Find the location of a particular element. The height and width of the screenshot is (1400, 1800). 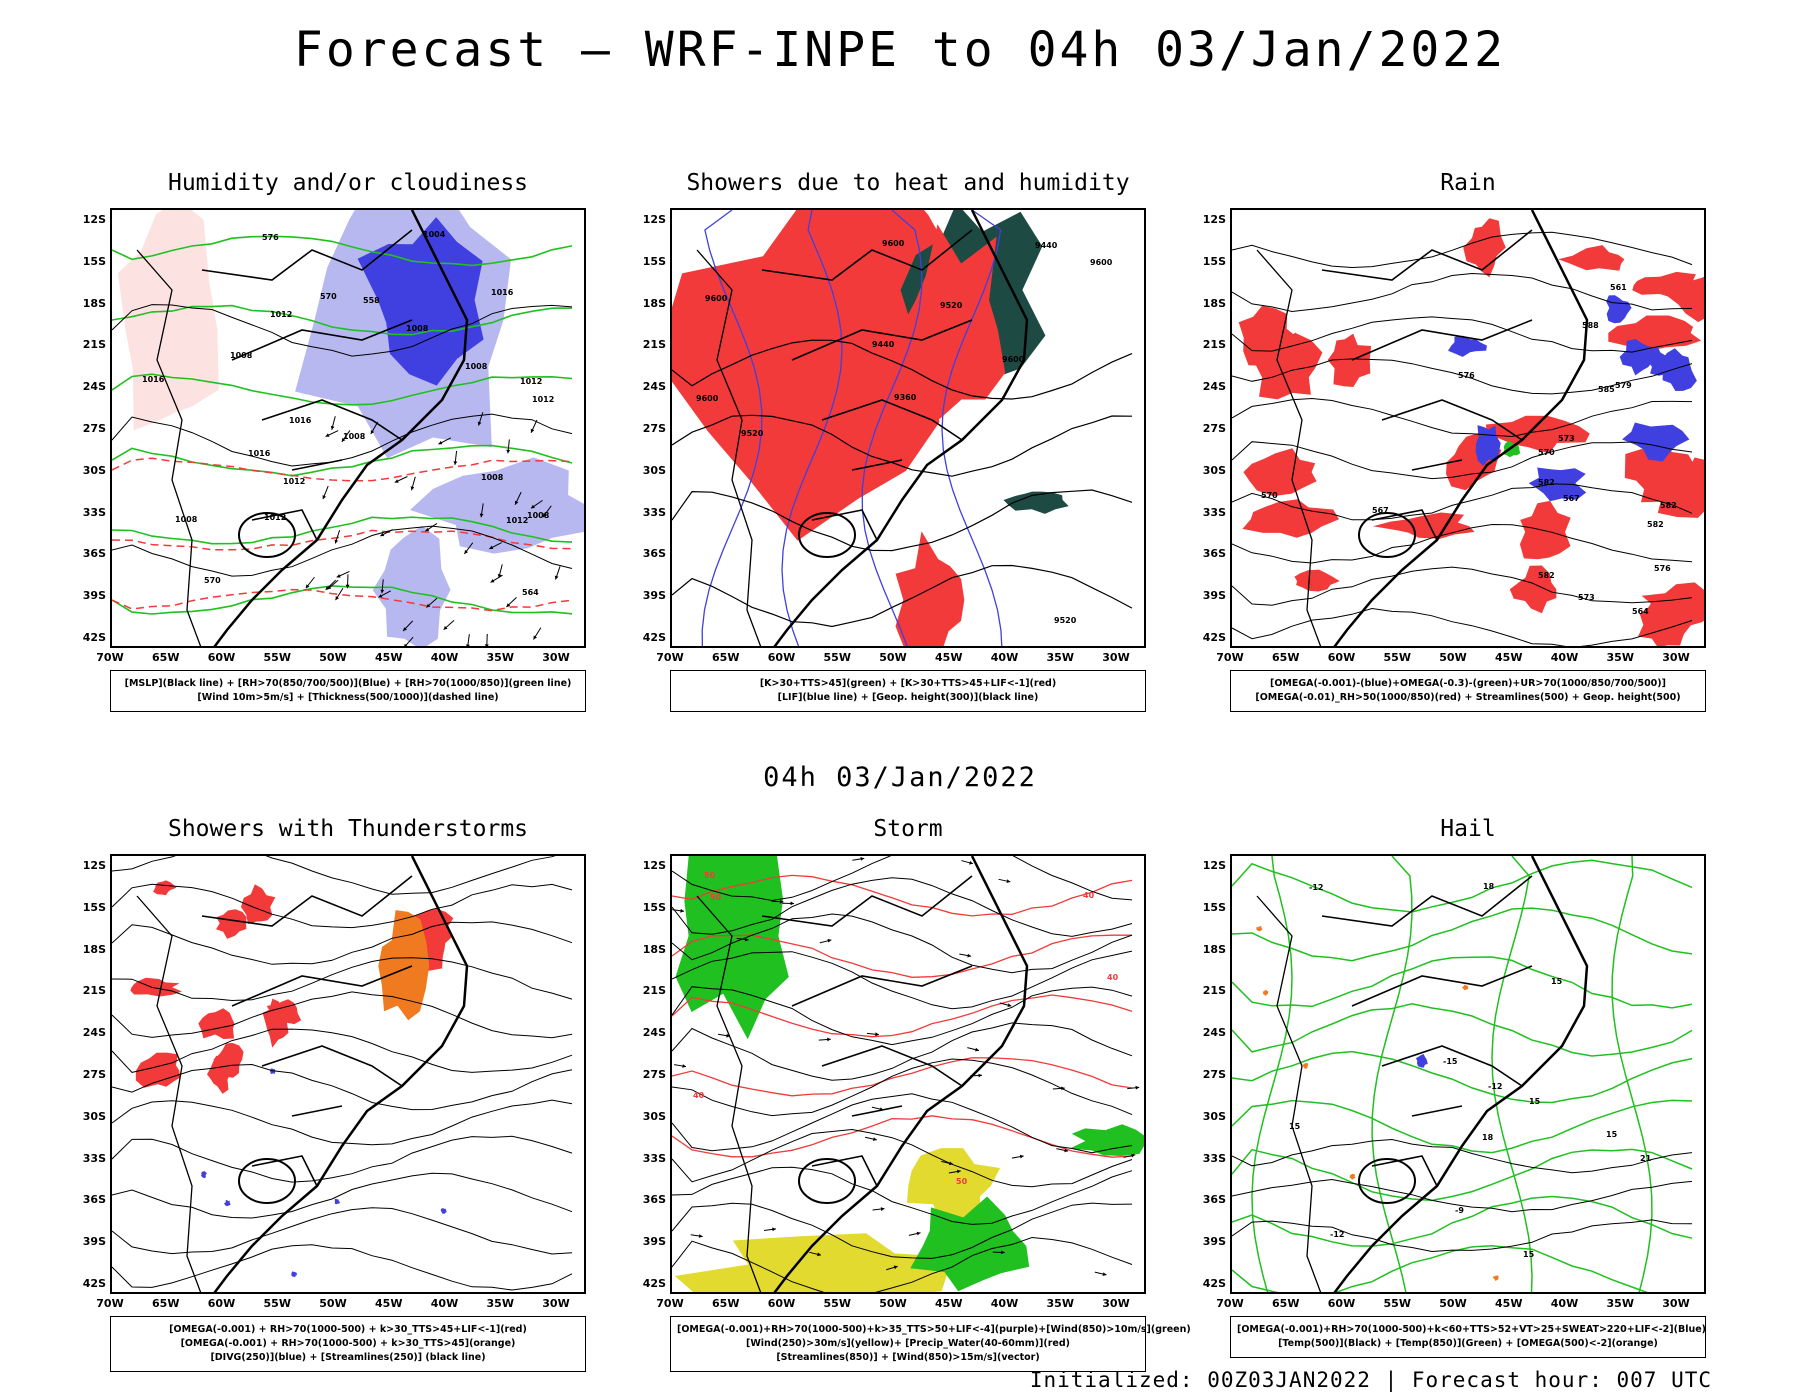

omega-orange-dot is located at coordinates (1495, 1278).